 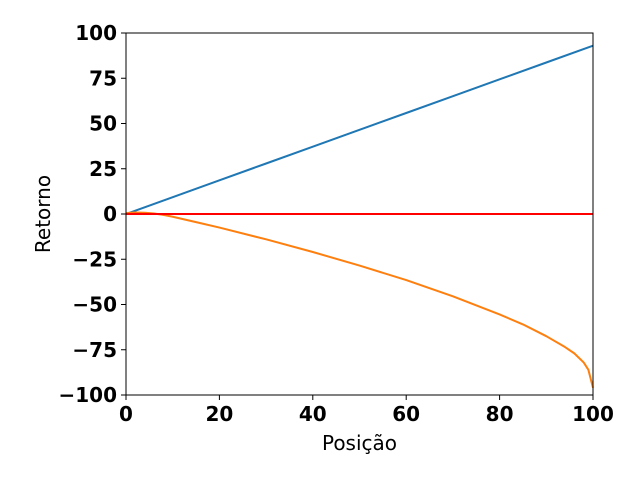 What do you see at coordinates (110, 214) in the screenshot?
I see `y-tick-label: 0` at bounding box center [110, 214].